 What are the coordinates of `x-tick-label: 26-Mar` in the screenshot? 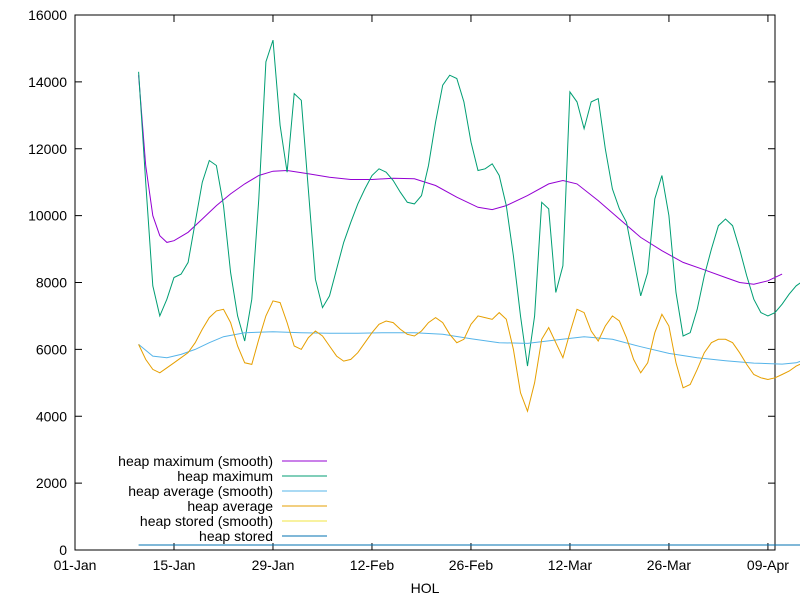 It's located at (669, 565).